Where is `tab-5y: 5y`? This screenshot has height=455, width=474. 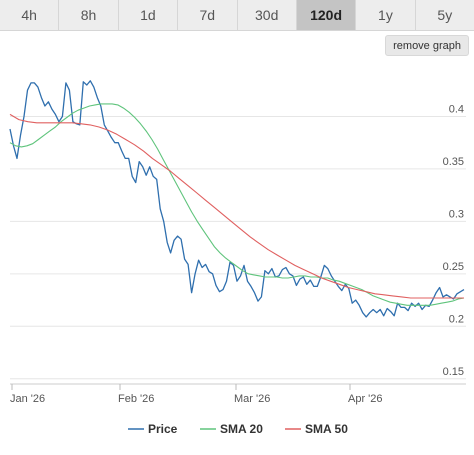 tab-5y: 5y is located at coordinates (445, 15).